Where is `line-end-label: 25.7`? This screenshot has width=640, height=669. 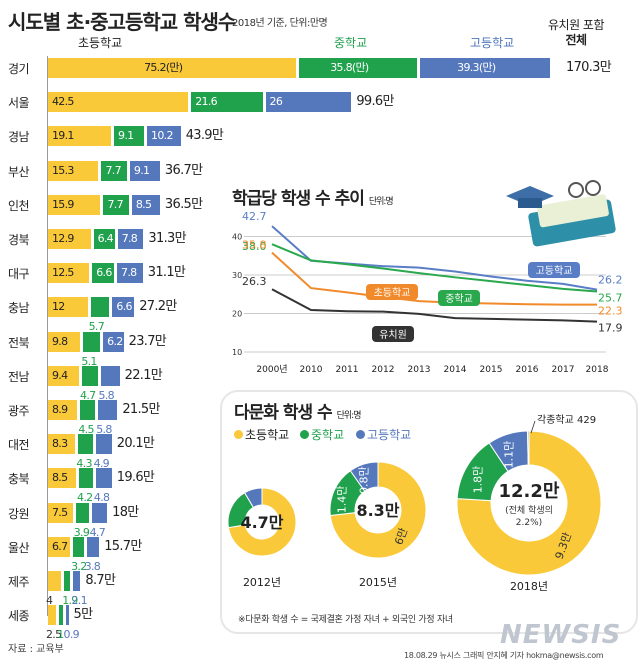 line-end-label: 25.7 is located at coordinates (610, 298).